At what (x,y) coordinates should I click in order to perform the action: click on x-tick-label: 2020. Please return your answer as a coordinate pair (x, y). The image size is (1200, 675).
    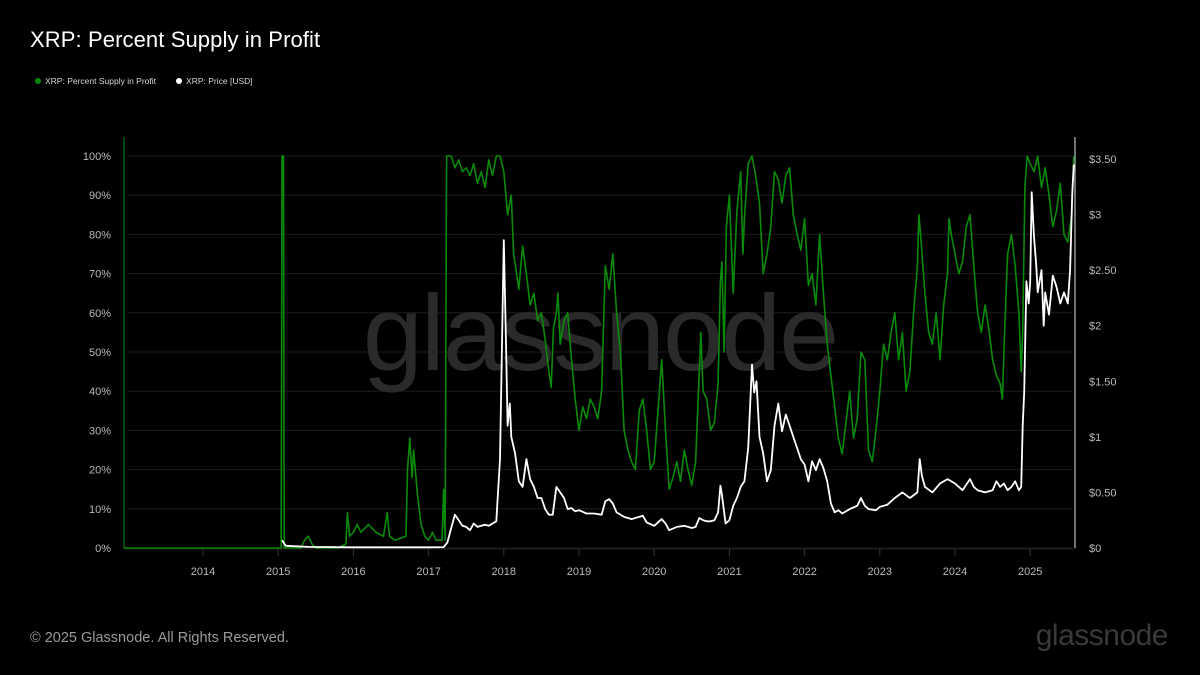
    Looking at the image, I should click on (654, 572).